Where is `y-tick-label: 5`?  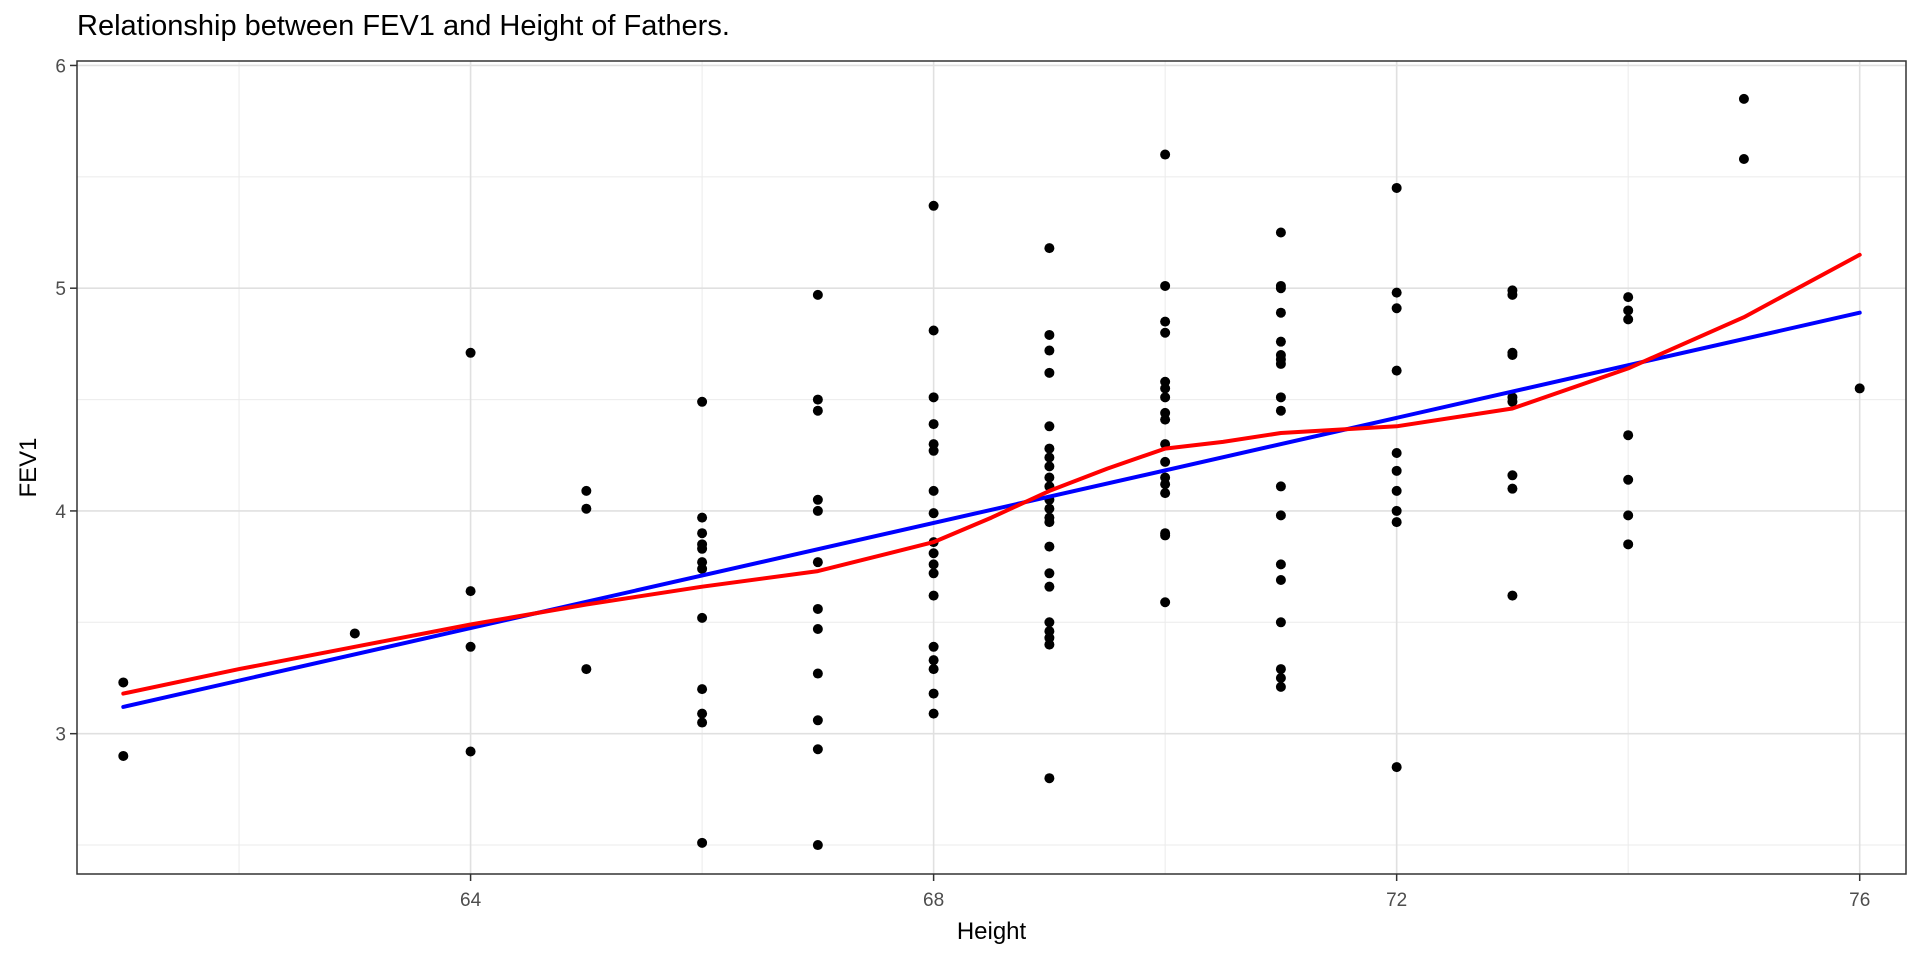
y-tick-label: 5 is located at coordinates (60, 289).